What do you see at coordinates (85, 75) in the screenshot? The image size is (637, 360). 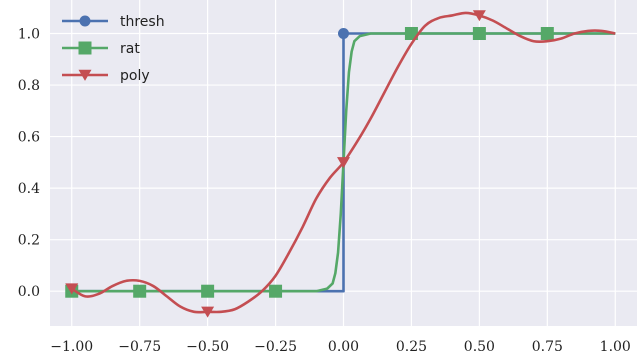 I see `legend-marker-poly` at bounding box center [85, 75].